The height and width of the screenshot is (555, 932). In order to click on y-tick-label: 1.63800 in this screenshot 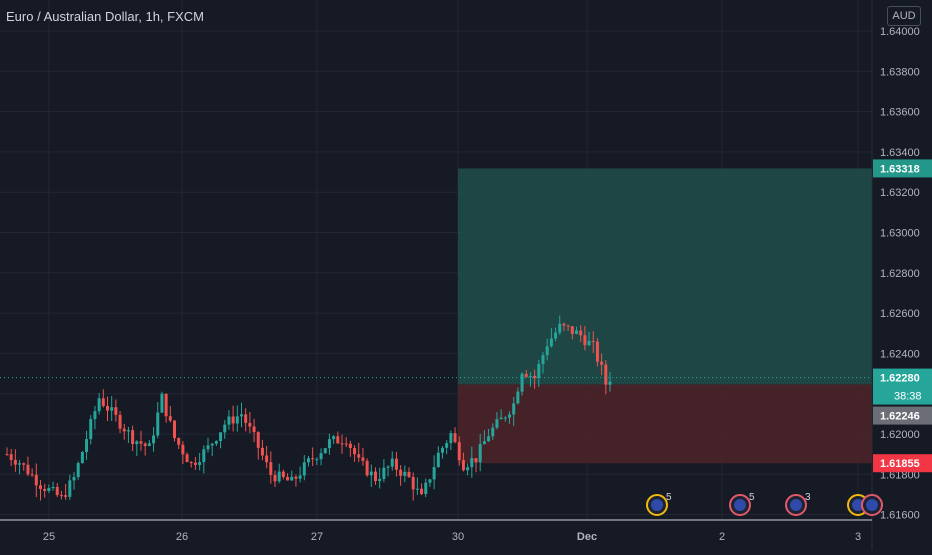, I will do `click(900, 72)`.